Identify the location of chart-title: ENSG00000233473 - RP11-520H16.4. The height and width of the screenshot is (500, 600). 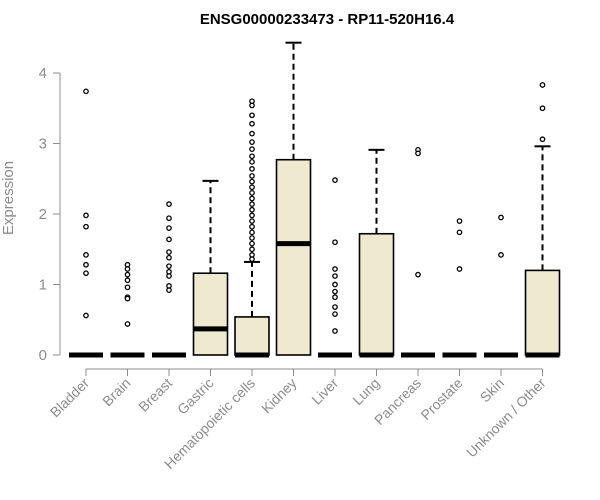
(327, 19).